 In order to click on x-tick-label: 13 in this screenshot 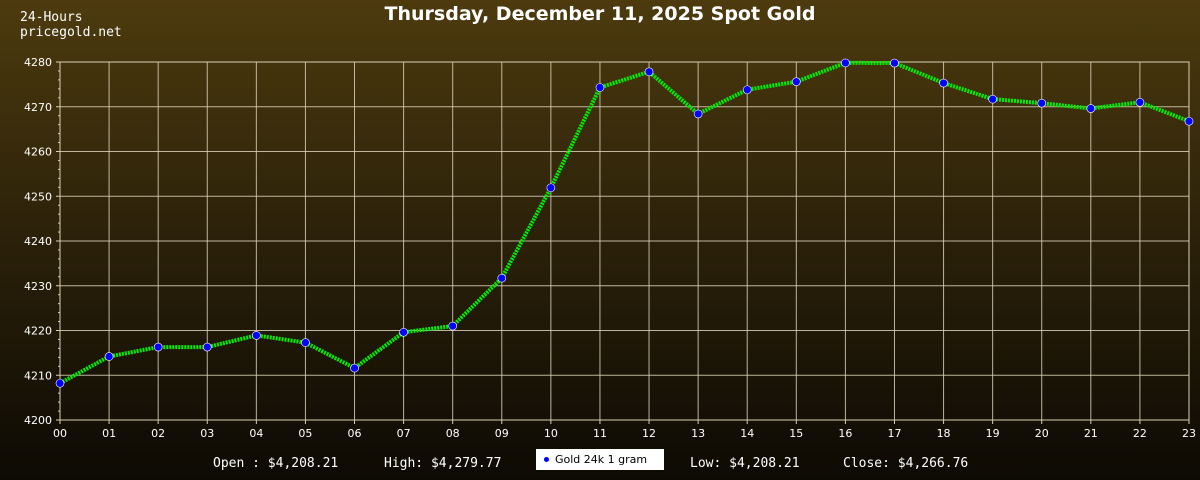, I will do `click(698, 433)`.